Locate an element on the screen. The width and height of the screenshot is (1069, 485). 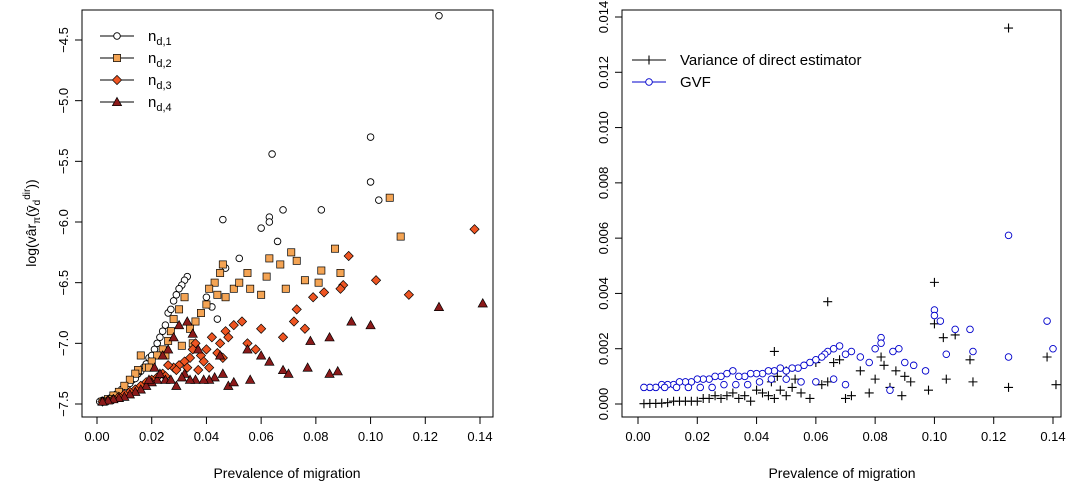
right-x-tick-label: 0.02 is located at coordinates (697, 436).